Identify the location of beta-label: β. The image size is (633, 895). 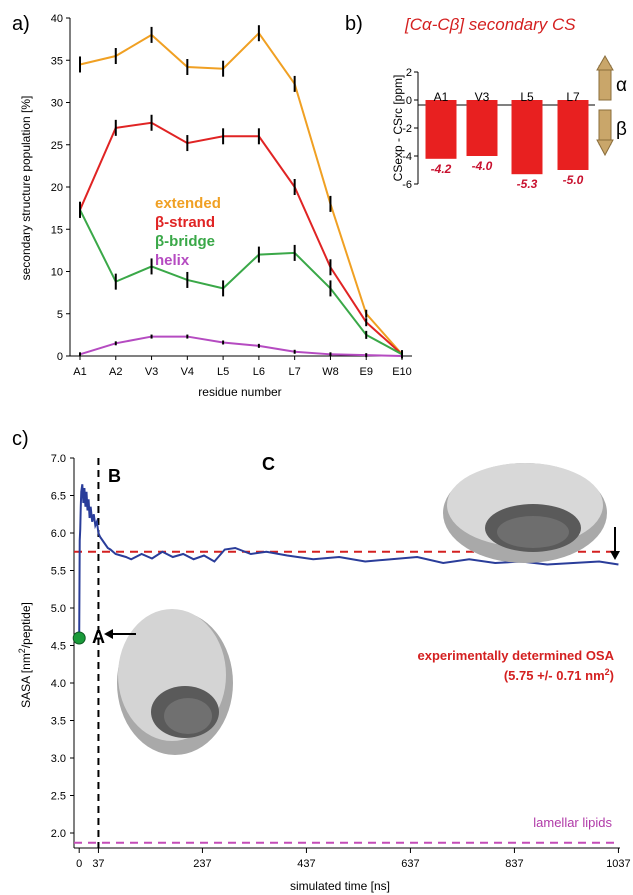
(621, 129).